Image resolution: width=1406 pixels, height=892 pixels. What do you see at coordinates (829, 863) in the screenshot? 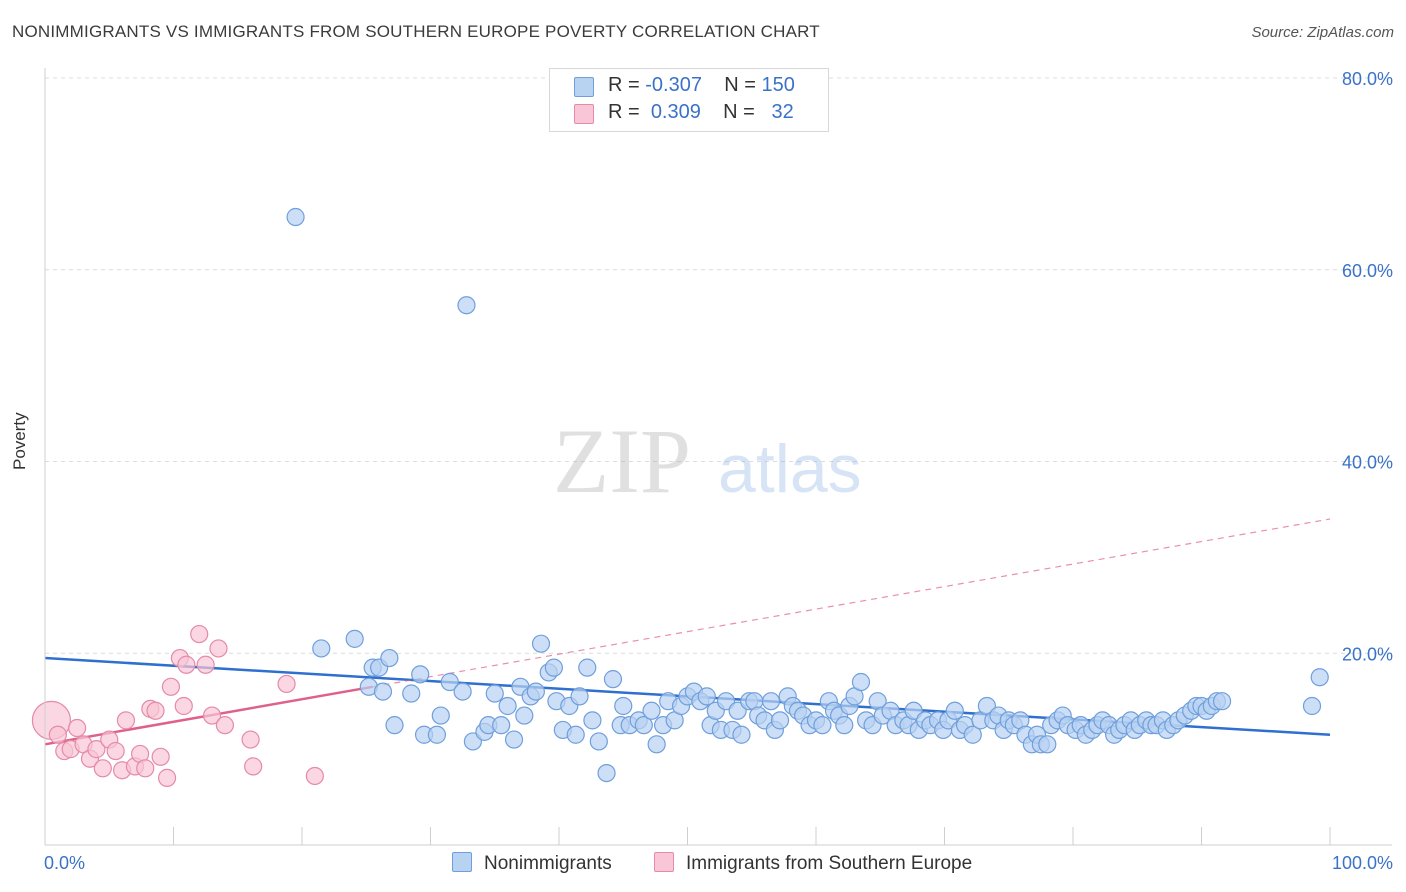
I see `legend-label: Immigrants from Southern Europe` at bounding box center [829, 863].